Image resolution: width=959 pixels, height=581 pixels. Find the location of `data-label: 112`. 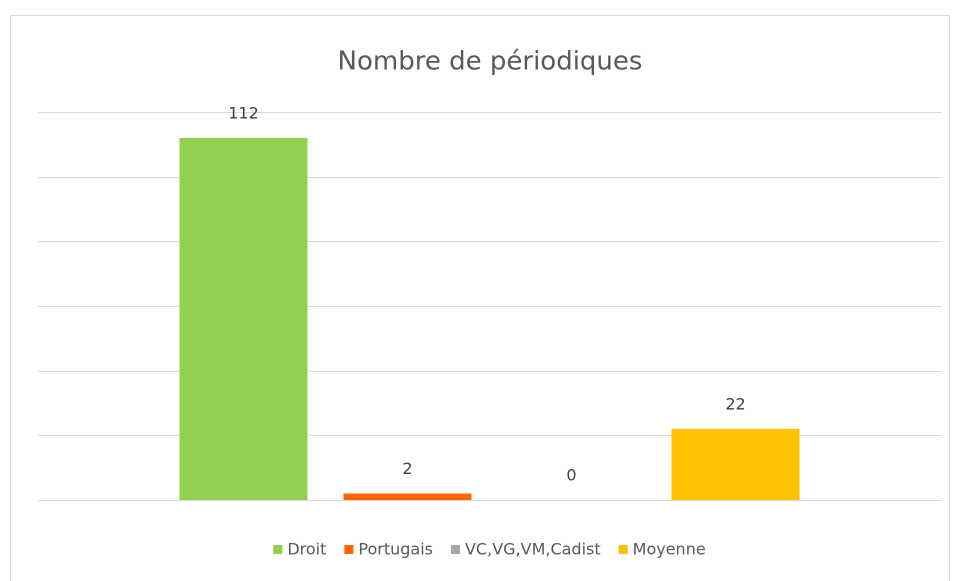

data-label: 112 is located at coordinates (243, 112).